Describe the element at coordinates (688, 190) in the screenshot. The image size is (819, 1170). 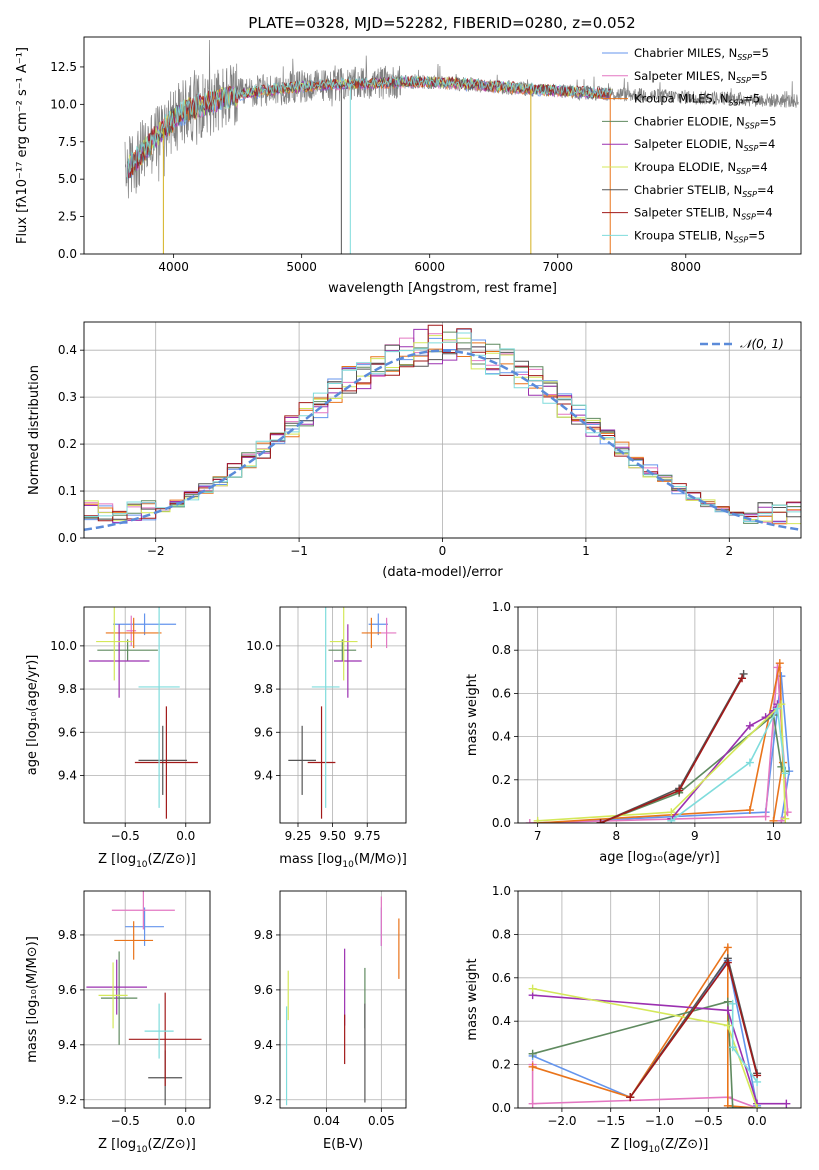
I see `legend-text: Chabrier STELIB, N` at that location.